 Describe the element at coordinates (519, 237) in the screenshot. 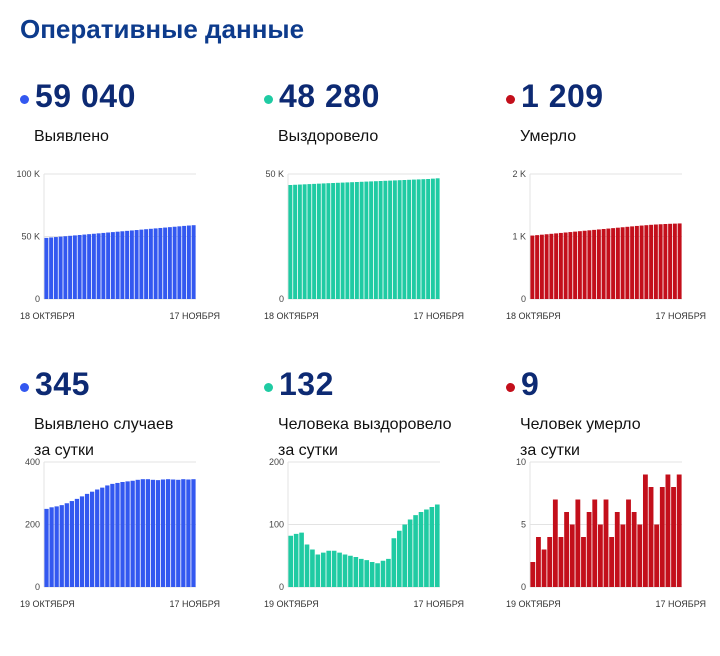

I see `y-tick-label: 1 K` at that location.